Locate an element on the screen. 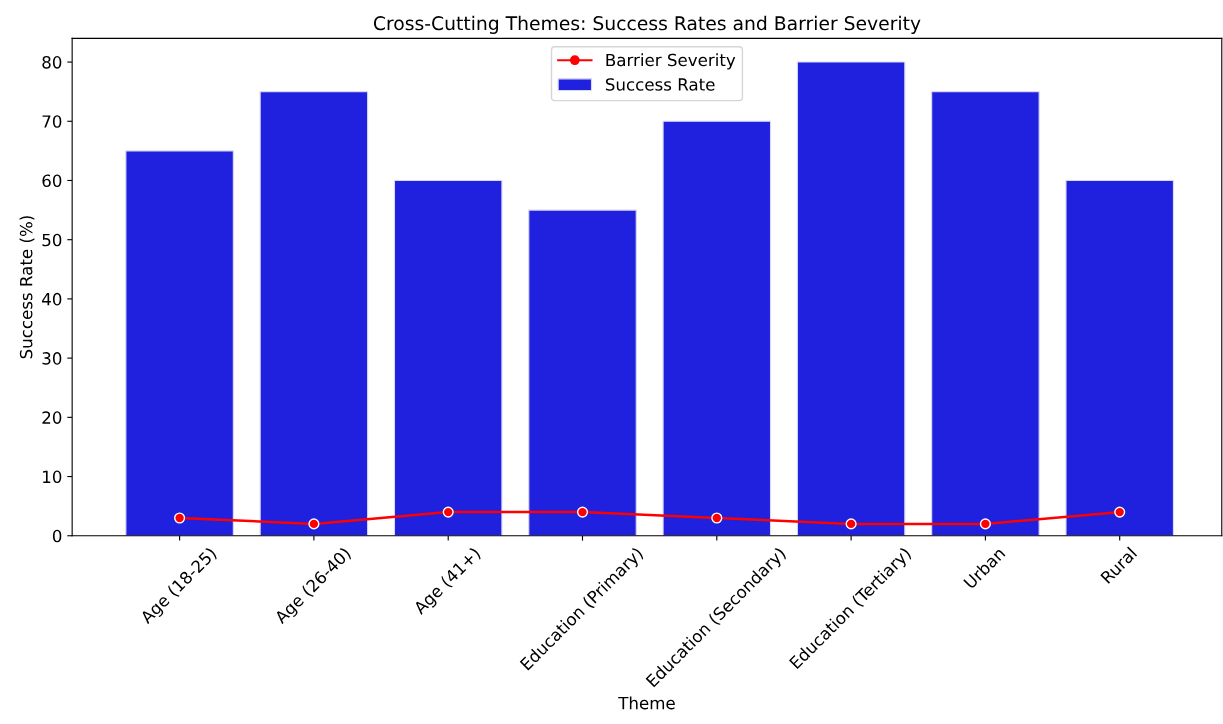 The image size is (1223, 724). y-tick-label: 10 is located at coordinates (52, 477).